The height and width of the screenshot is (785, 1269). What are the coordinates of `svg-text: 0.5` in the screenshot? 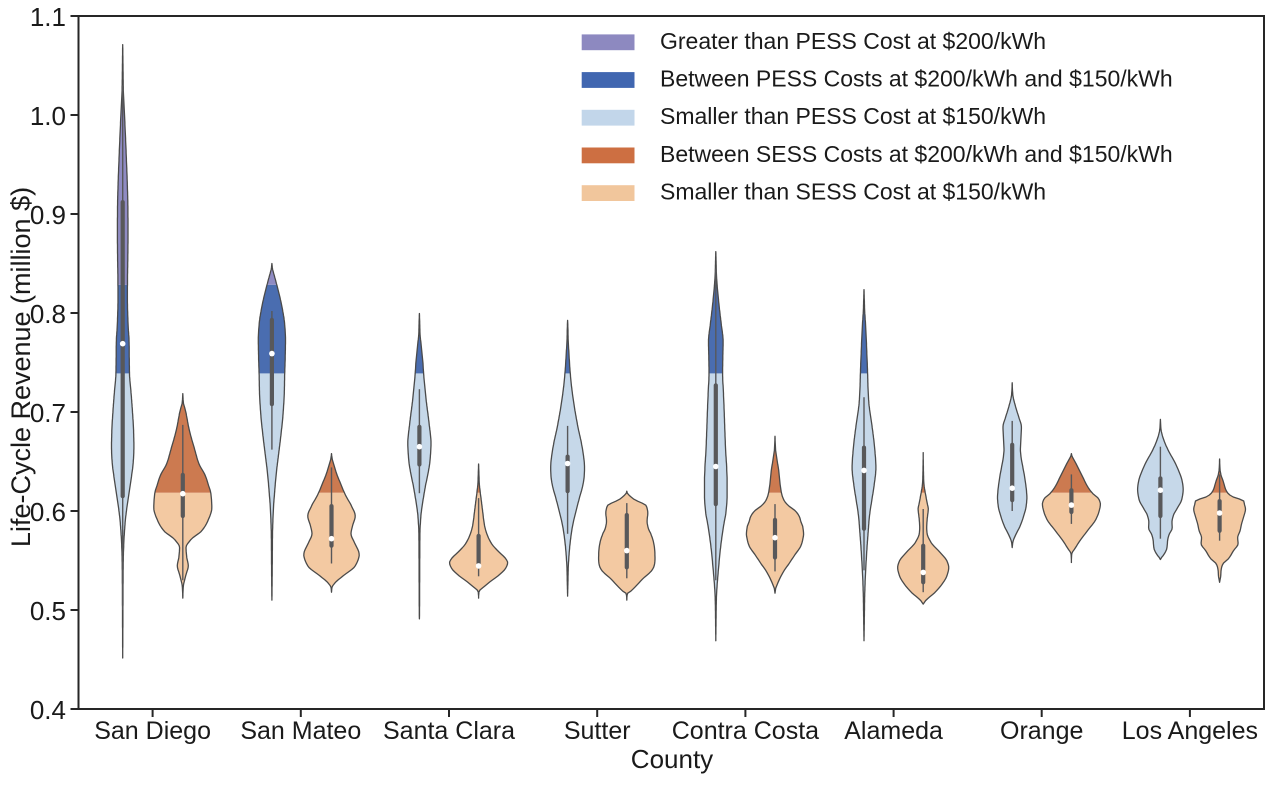 It's located at (48, 611).